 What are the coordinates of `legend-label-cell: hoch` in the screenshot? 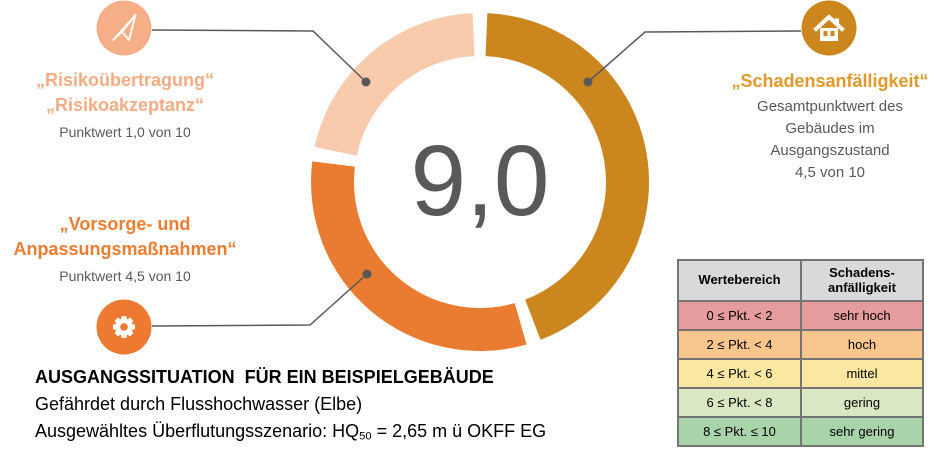 It's located at (862, 344).